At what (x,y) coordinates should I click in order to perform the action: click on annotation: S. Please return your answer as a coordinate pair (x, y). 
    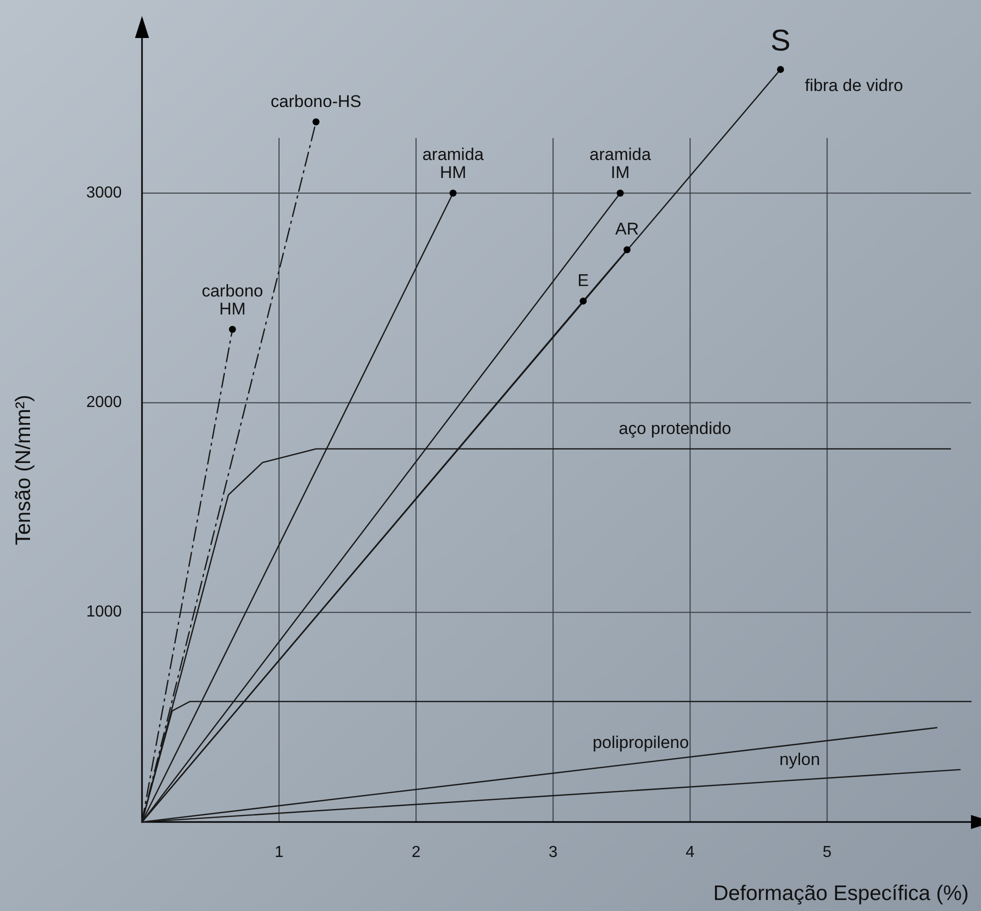
    Looking at the image, I should click on (780, 41).